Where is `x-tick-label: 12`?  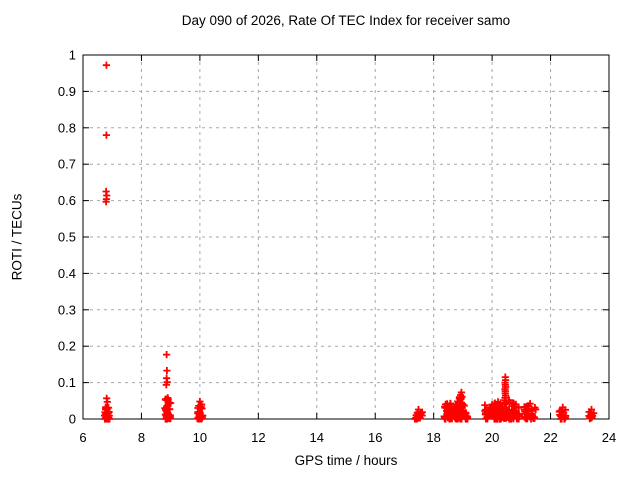
x-tick-label: 12 is located at coordinates (258, 437).